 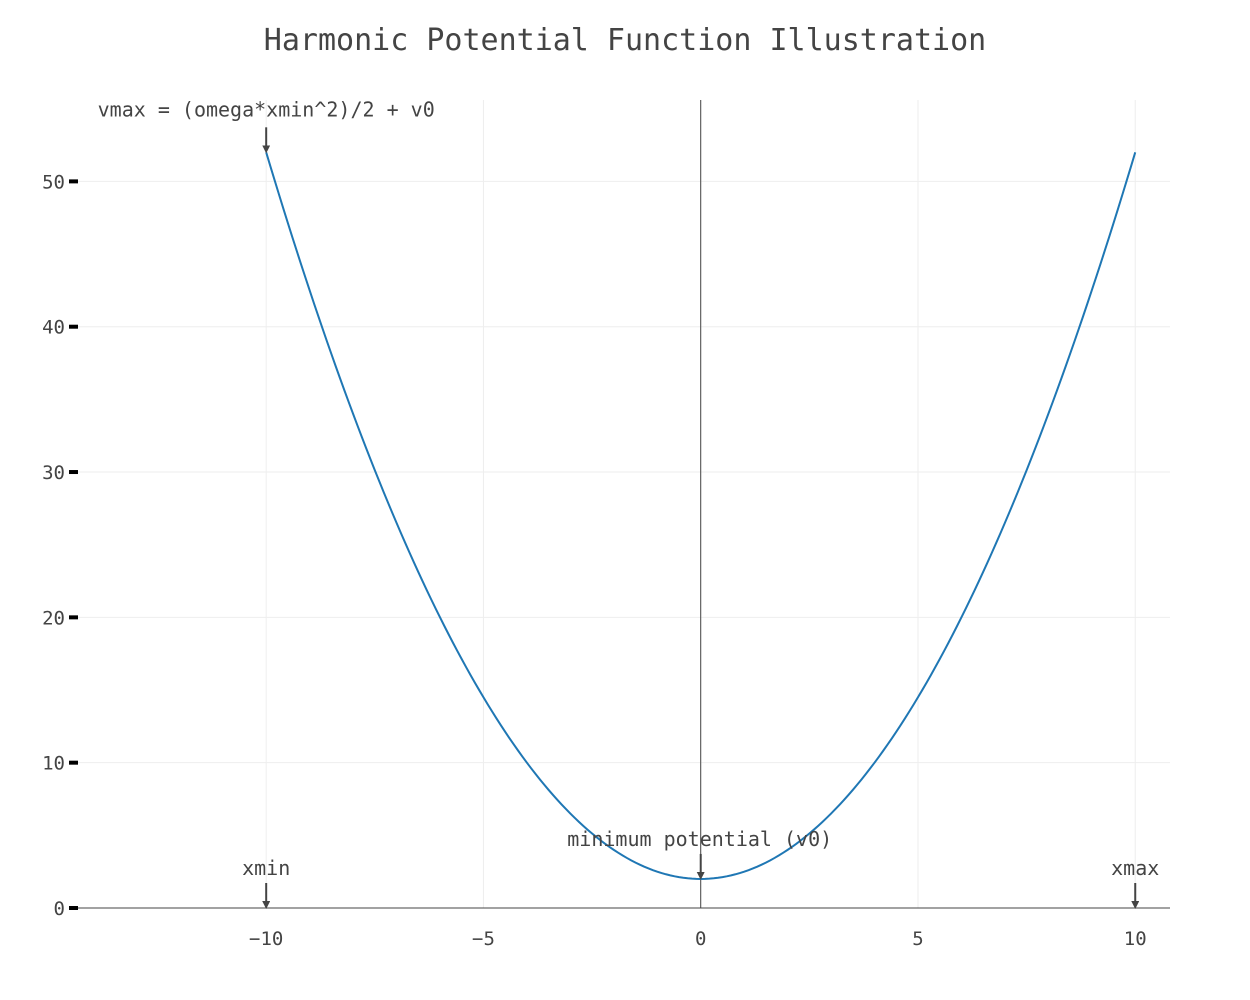 I want to click on y-tick-label: 50, so click(x=53, y=182).